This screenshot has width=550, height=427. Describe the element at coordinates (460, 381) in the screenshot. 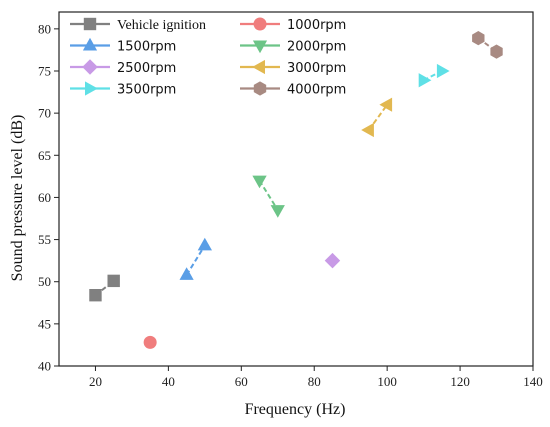

I see `x-tick-label: 120` at that location.